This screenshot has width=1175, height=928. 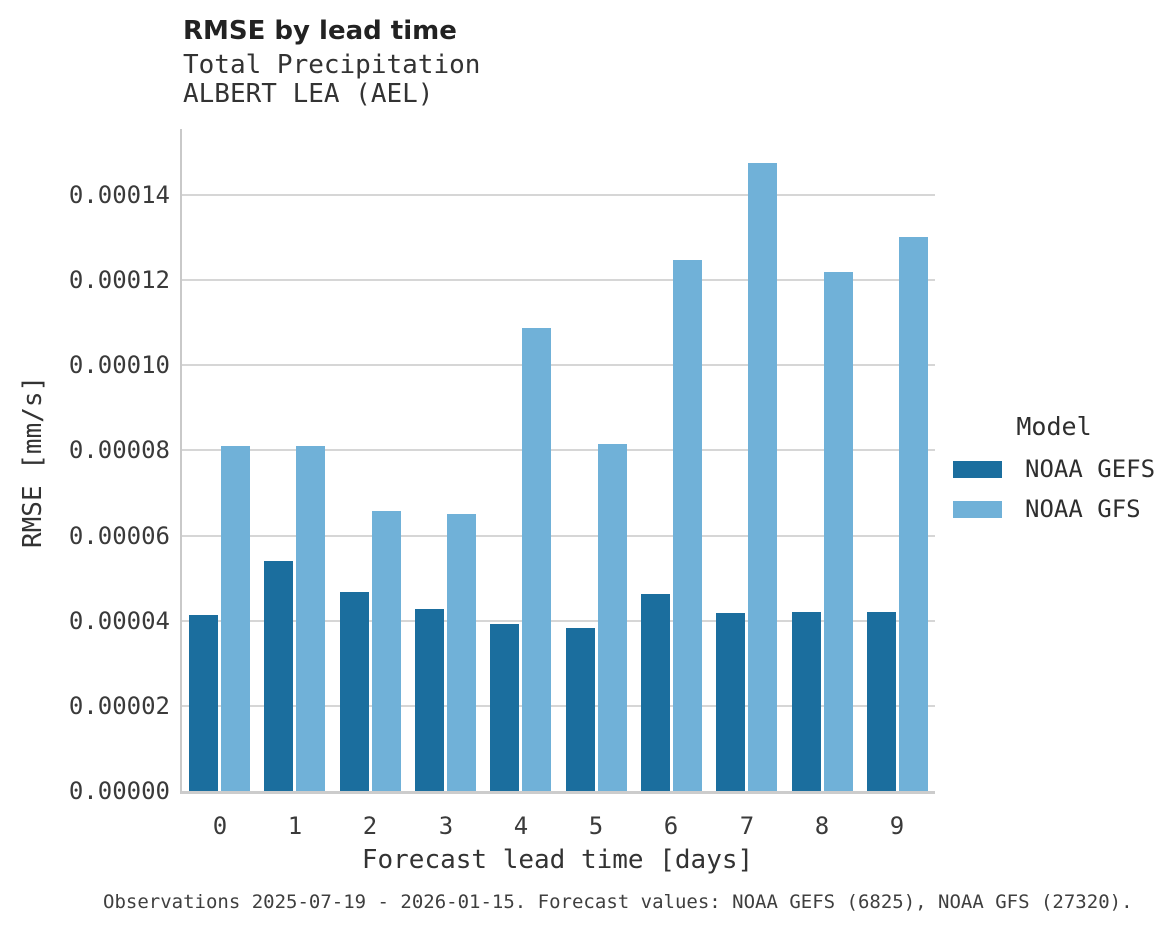 What do you see at coordinates (332, 65) in the screenshot?
I see `chart-subtitle-variable: Total Precipitation` at bounding box center [332, 65].